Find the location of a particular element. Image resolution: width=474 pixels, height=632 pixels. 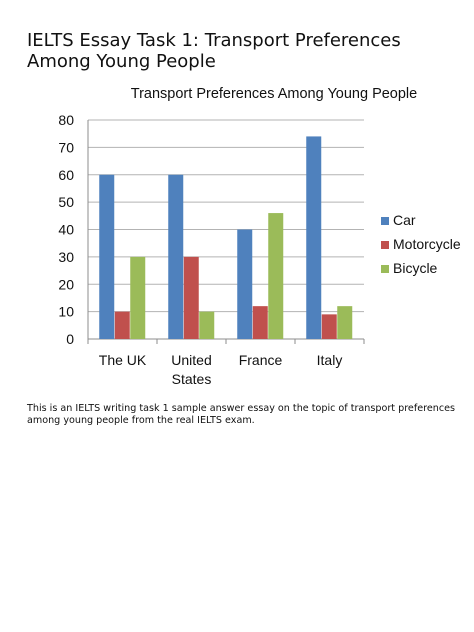

legend: Car Motorcycle Bicycle is located at coordinates (421, 244).